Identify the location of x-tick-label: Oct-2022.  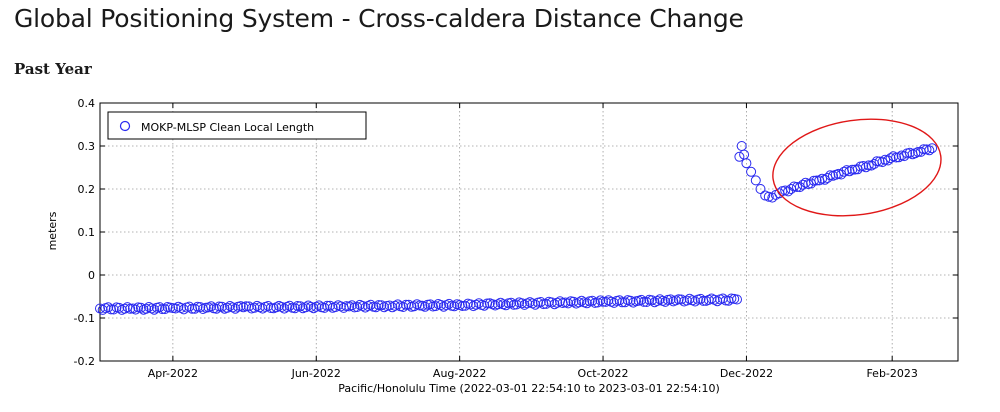
(603, 373).